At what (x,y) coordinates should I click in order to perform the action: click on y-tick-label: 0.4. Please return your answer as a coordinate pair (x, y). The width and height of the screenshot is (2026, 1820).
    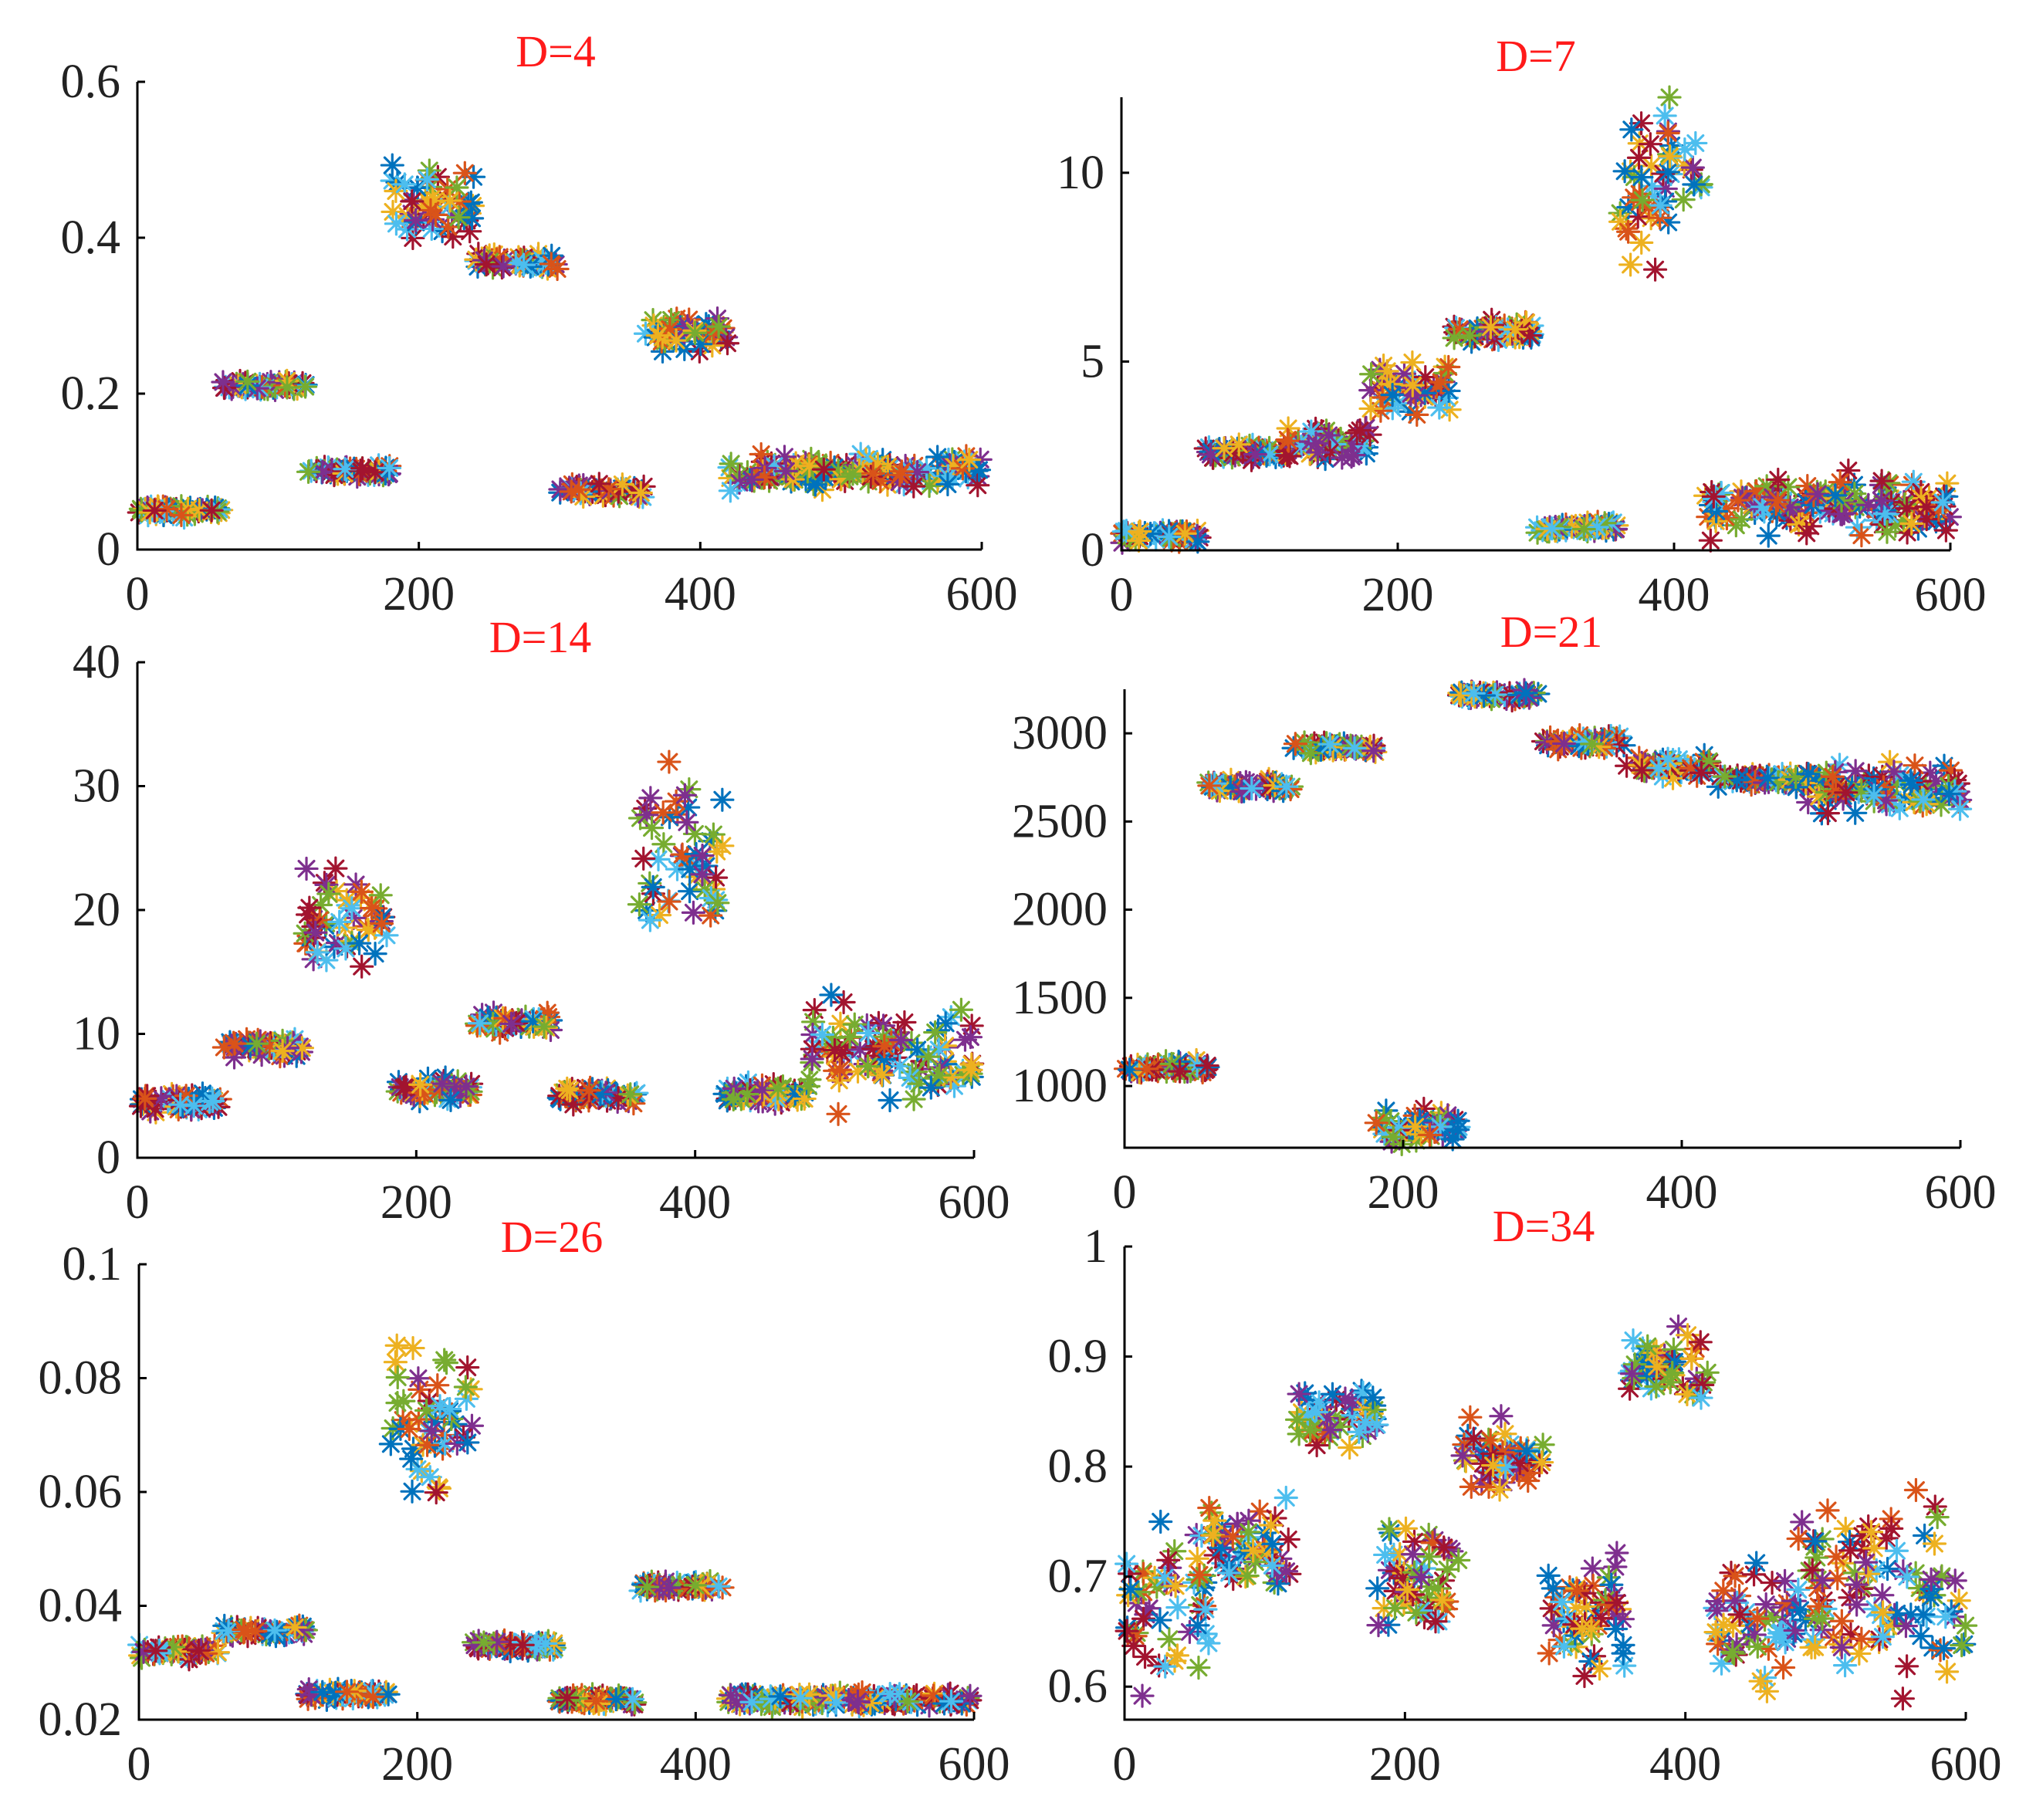
    Looking at the image, I should click on (91, 238).